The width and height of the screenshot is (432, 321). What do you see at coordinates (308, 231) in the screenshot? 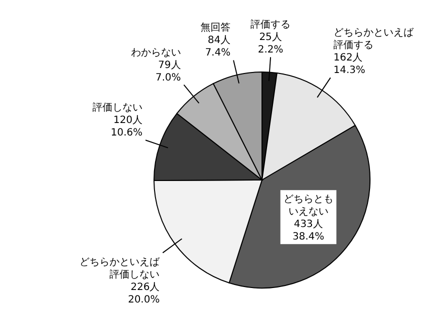
I see `data-label: 433人 38.4%` at bounding box center [308, 231].